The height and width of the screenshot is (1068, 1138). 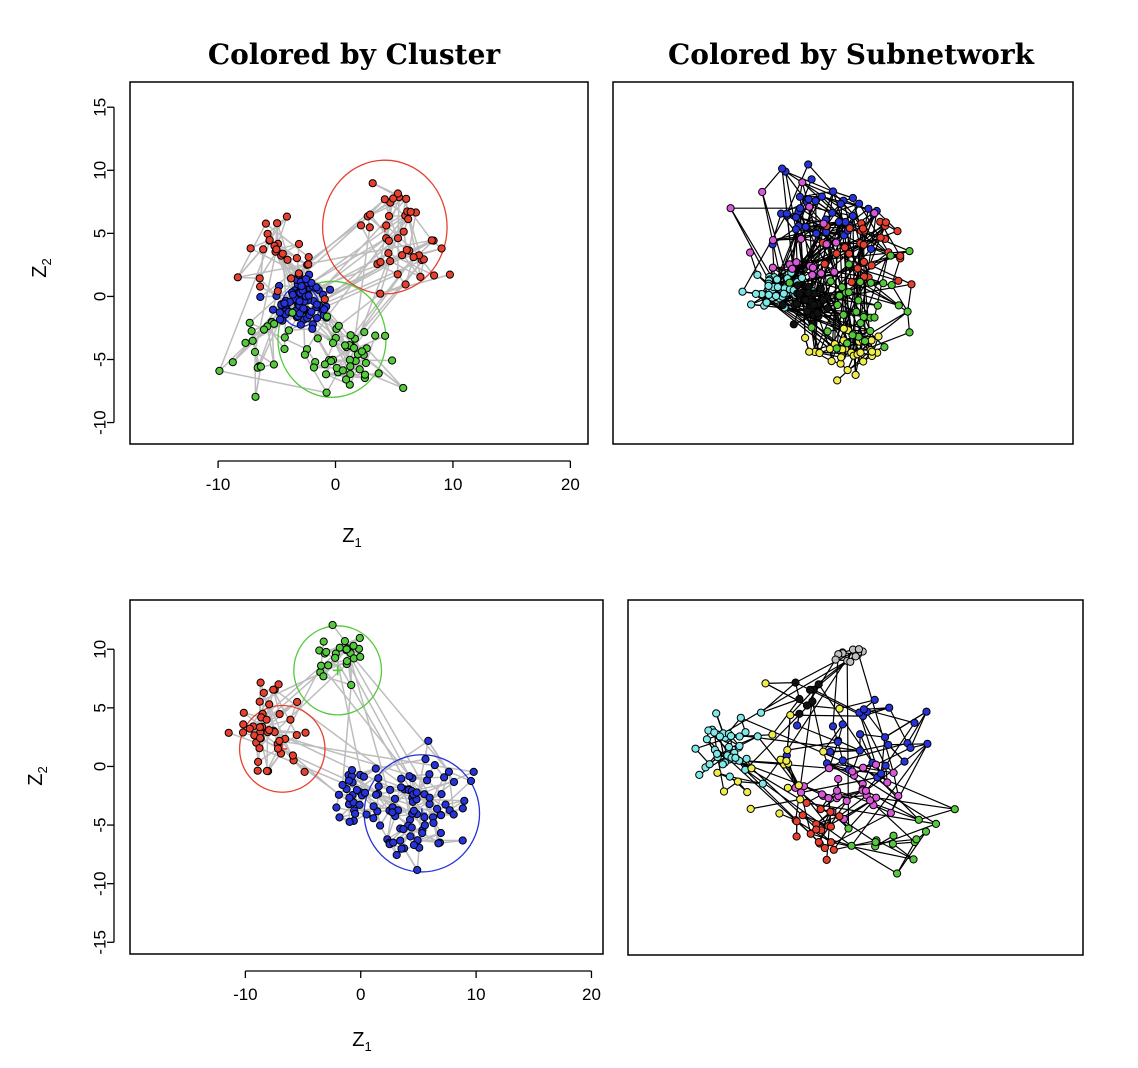 What do you see at coordinates (100, 359) in the screenshot?
I see `y-tick-label: -5` at bounding box center [100, 359].